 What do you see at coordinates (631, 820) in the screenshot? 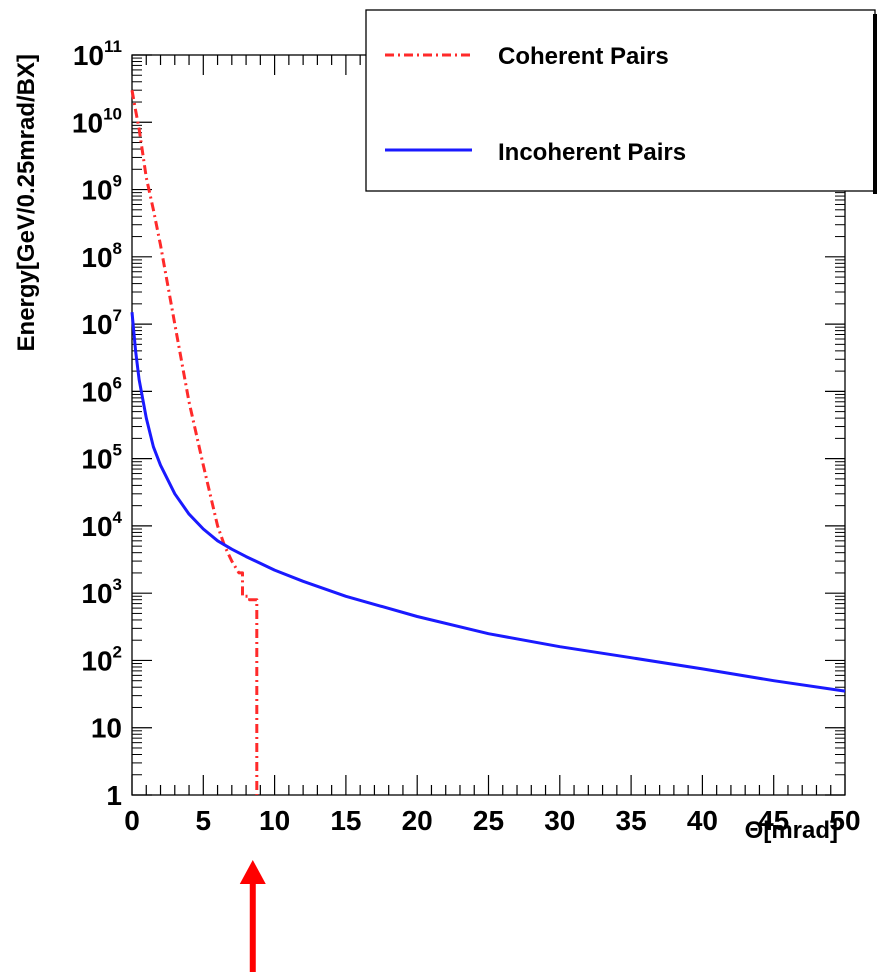
I see `x-tick-label: 35` at bounding box center [631, 820].